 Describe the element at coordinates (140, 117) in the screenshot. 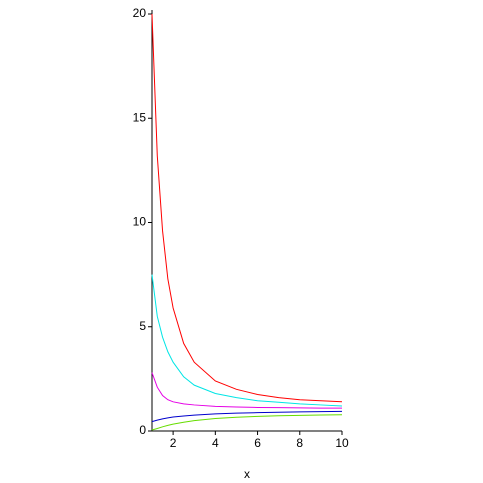

I see `y-tick-label: 15` at that location.